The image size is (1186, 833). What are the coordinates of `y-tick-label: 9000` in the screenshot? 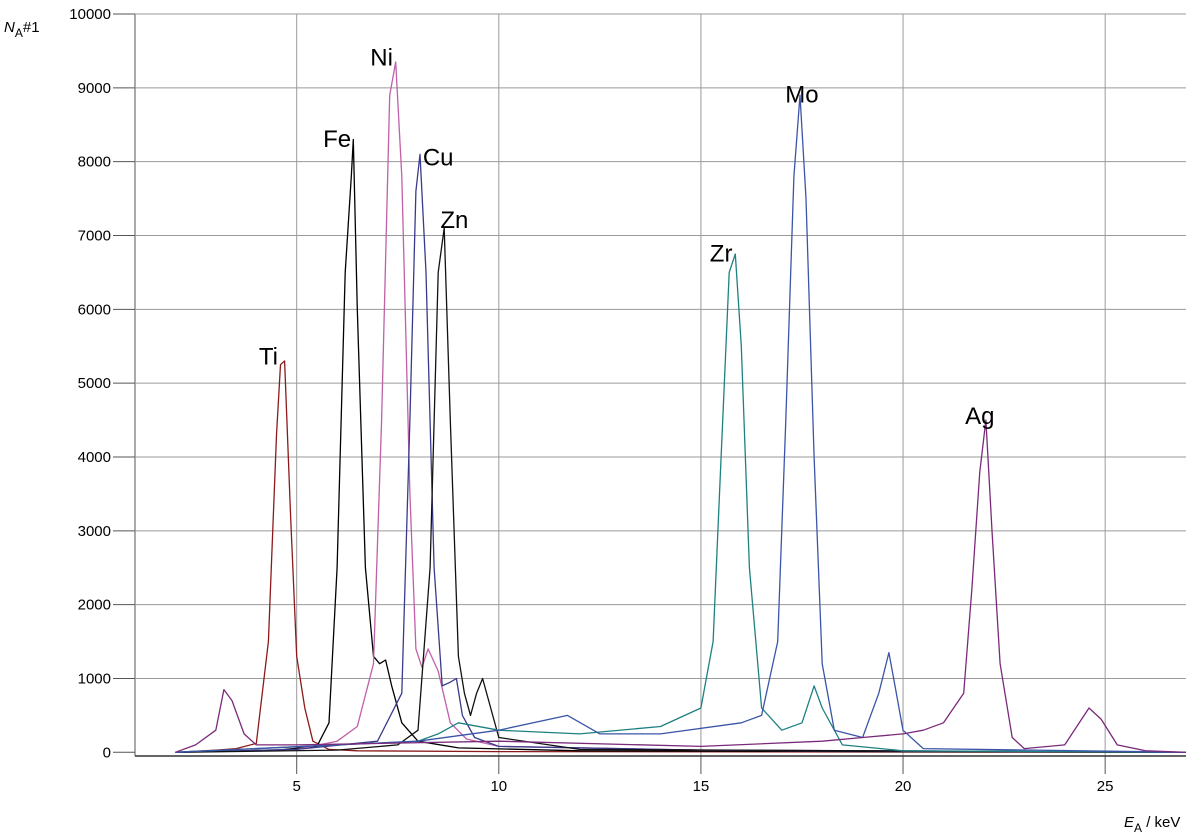 It's located at (94, 88).